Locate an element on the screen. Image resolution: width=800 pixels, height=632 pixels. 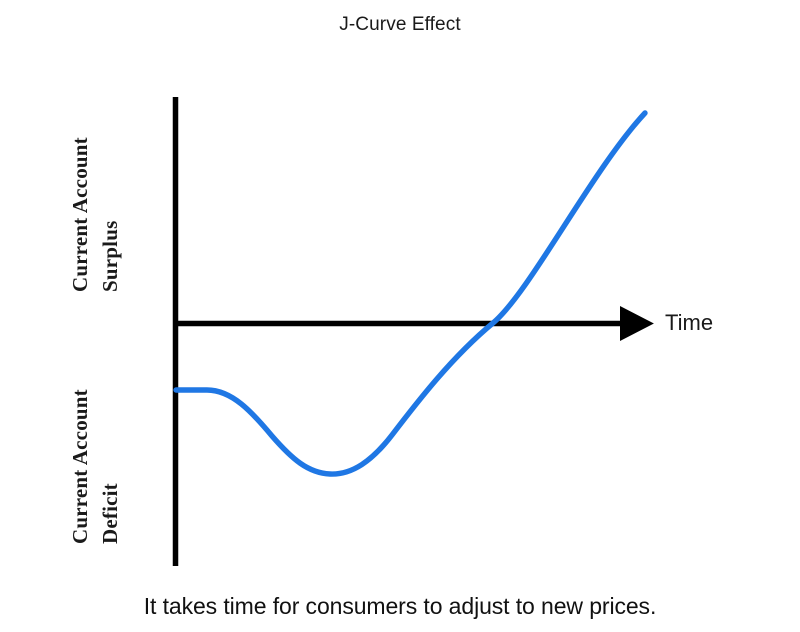
y-axis-label-surplus-line1: Current Account is located at coordinates (80, 214).